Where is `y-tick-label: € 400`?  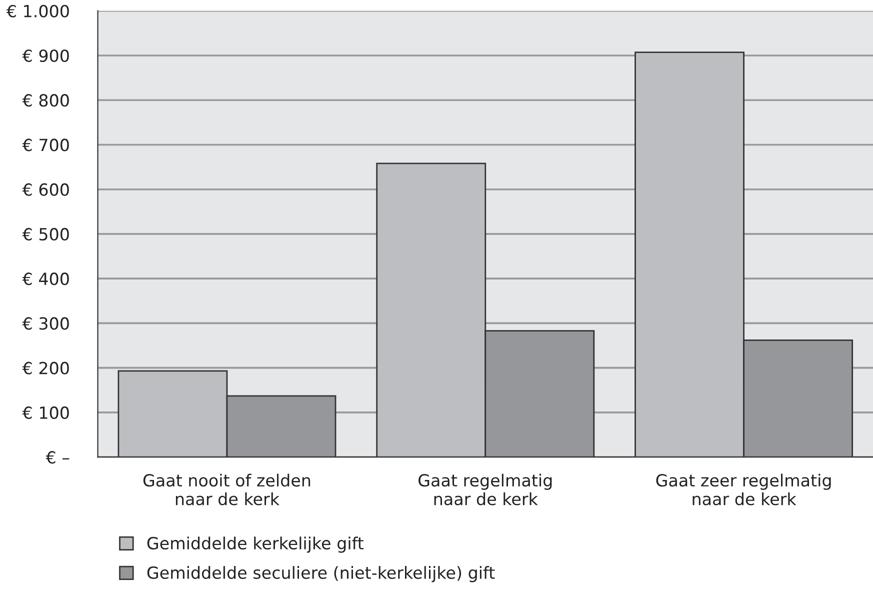
y-tick-label: € 400 is located at coordinates (45, 279).